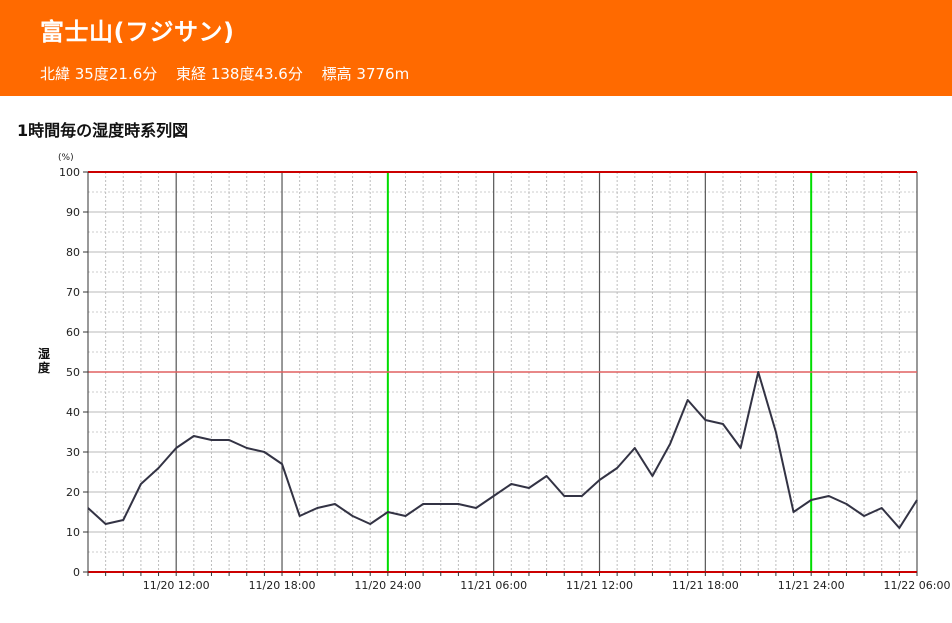  I want to click on y-axis-unit: (%), so click(66, 158).